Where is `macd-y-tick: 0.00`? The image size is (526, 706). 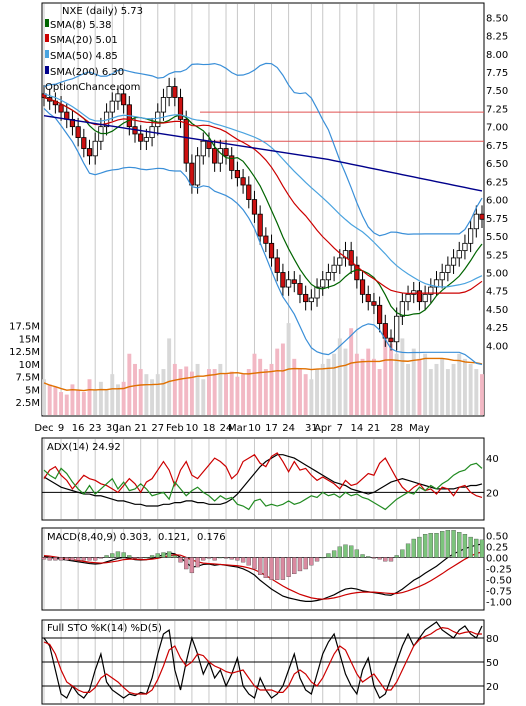
macd-y-tick: 0.00 is located at coordinates (497, 558).